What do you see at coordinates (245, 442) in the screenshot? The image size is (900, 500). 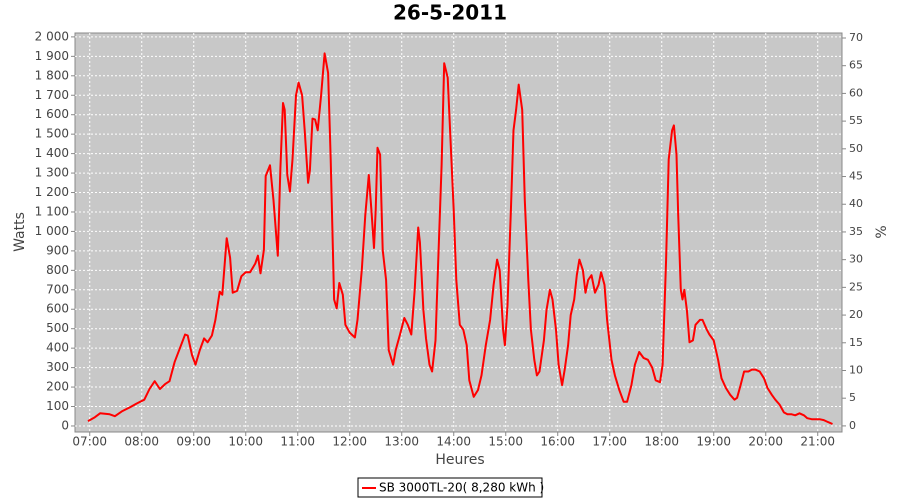 I see `x-tick-label: 10:00` at bounding box center [245, 442].